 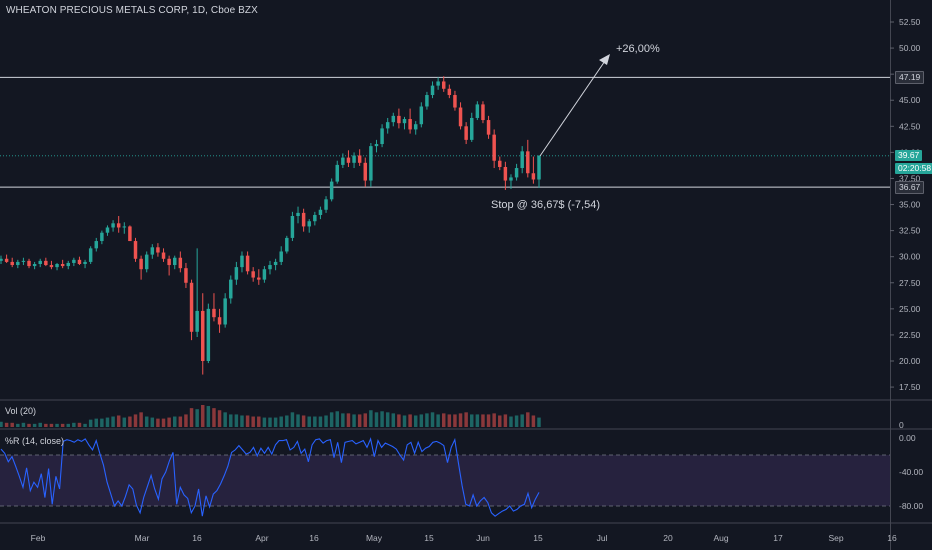 I want to click on x-tick-label: 15, so click(x=538, y=538).